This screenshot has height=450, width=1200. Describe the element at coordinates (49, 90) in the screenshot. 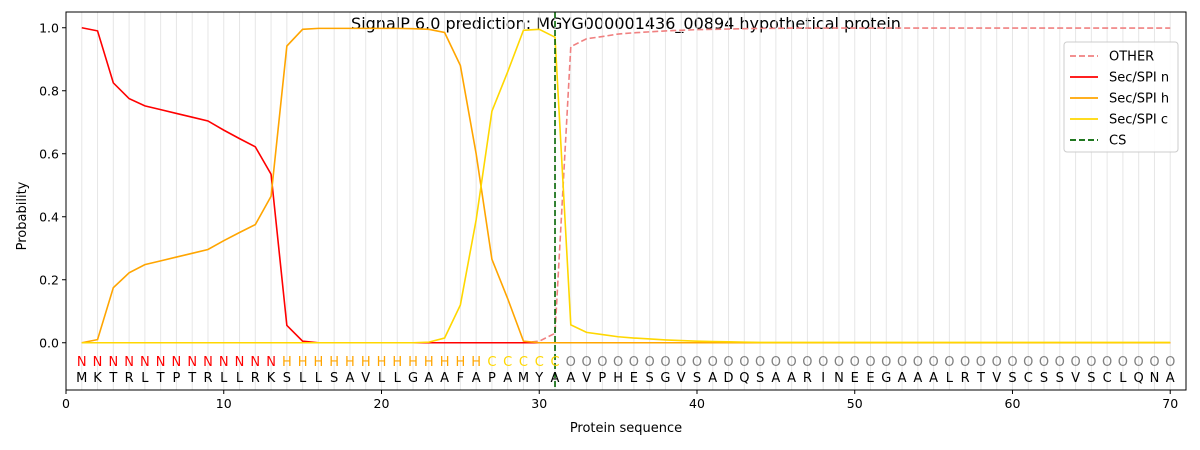

I see `y-tick-label: 0.8` at that location.